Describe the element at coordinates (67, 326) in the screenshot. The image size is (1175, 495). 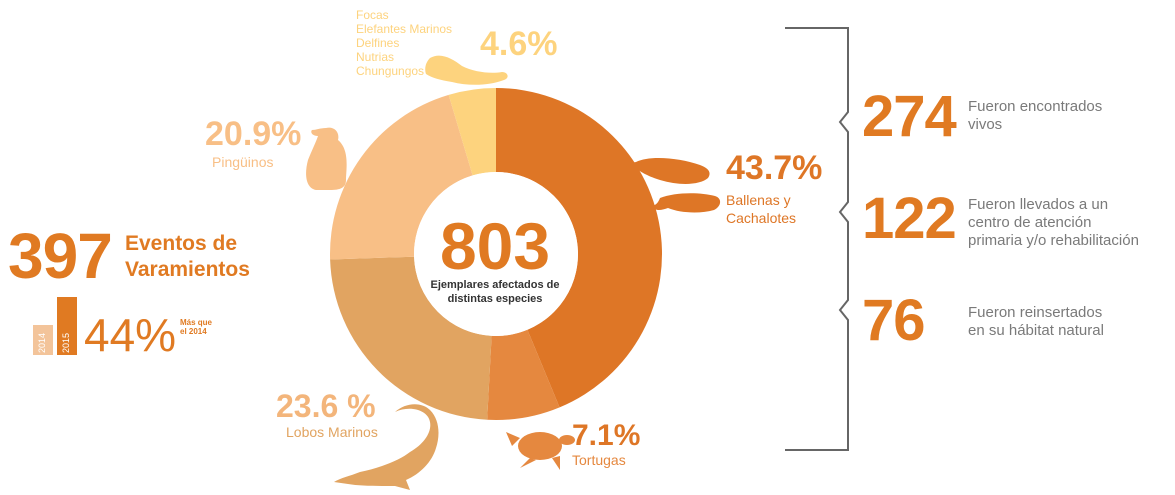
I see `bar-2015: 2015` at that location.